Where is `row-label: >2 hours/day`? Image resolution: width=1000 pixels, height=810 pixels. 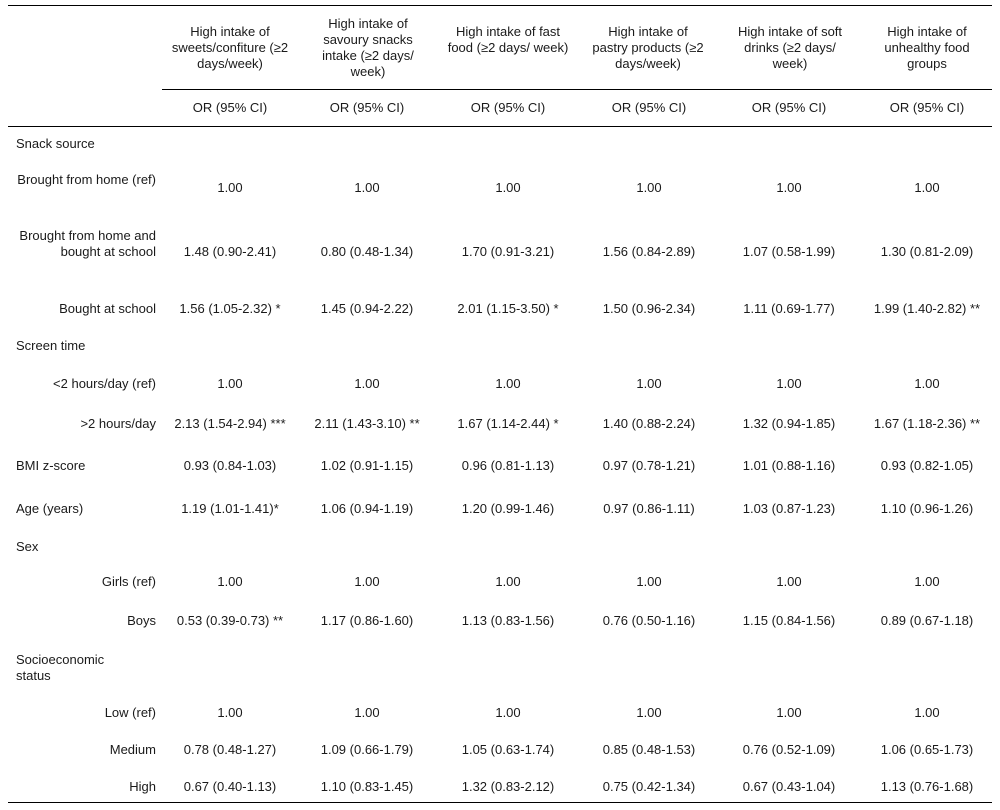
row-label: >2 hours/day is located at coordinates (118, 423).